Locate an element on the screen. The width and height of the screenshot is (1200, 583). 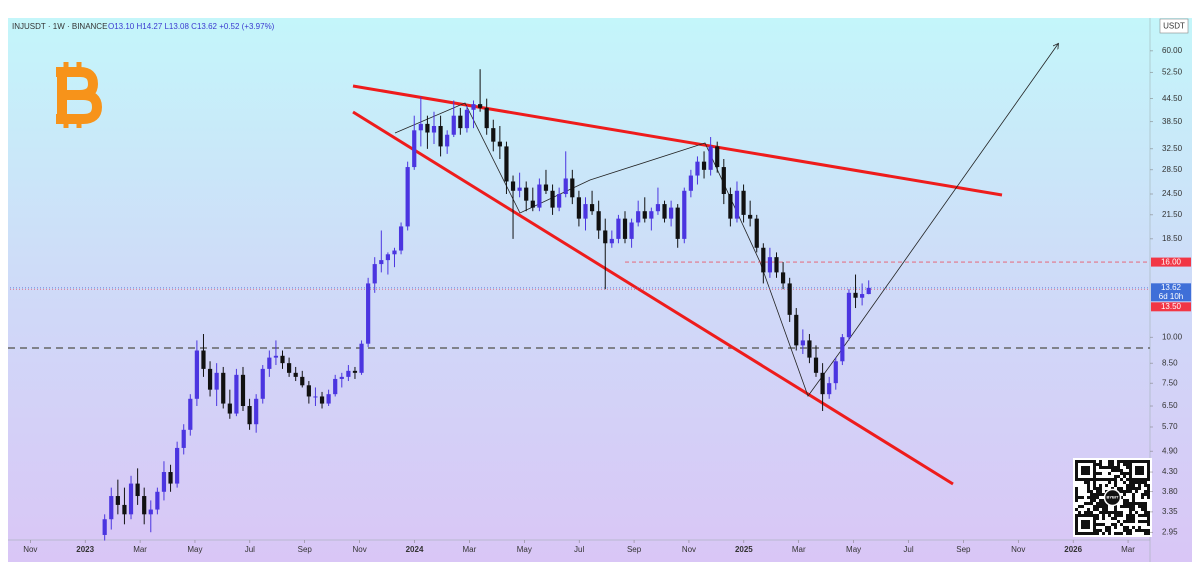
y-tick-label: 38.50 is located at coordinates (1172, 121).